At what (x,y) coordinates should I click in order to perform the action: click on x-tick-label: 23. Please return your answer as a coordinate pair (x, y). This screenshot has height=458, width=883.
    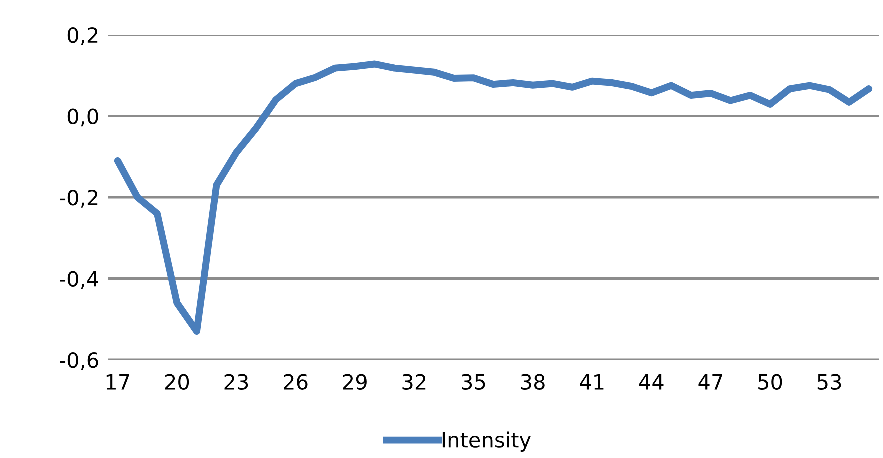
    Looking at the image, I should click on (236, 382).